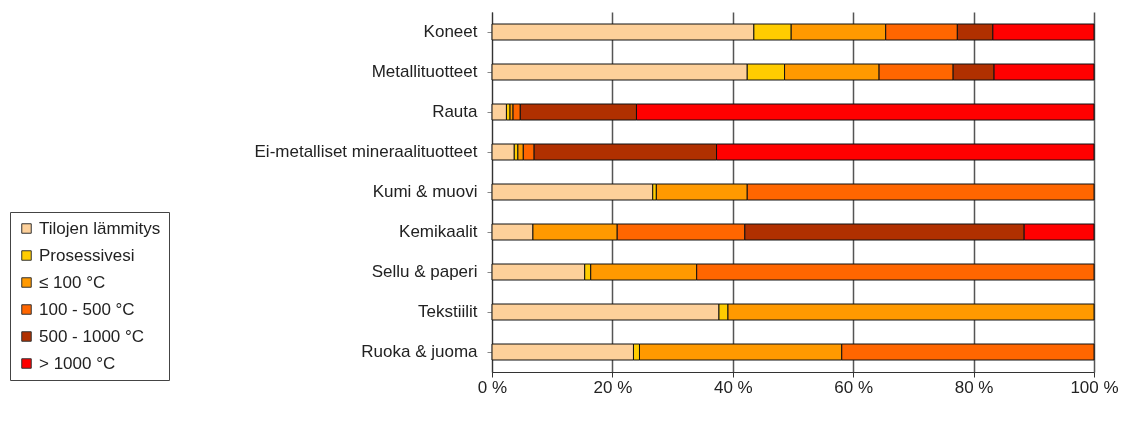 This screenshot has height=429, width=1138. I want to click on x-tick-label: 0 %, so click(492, 387).